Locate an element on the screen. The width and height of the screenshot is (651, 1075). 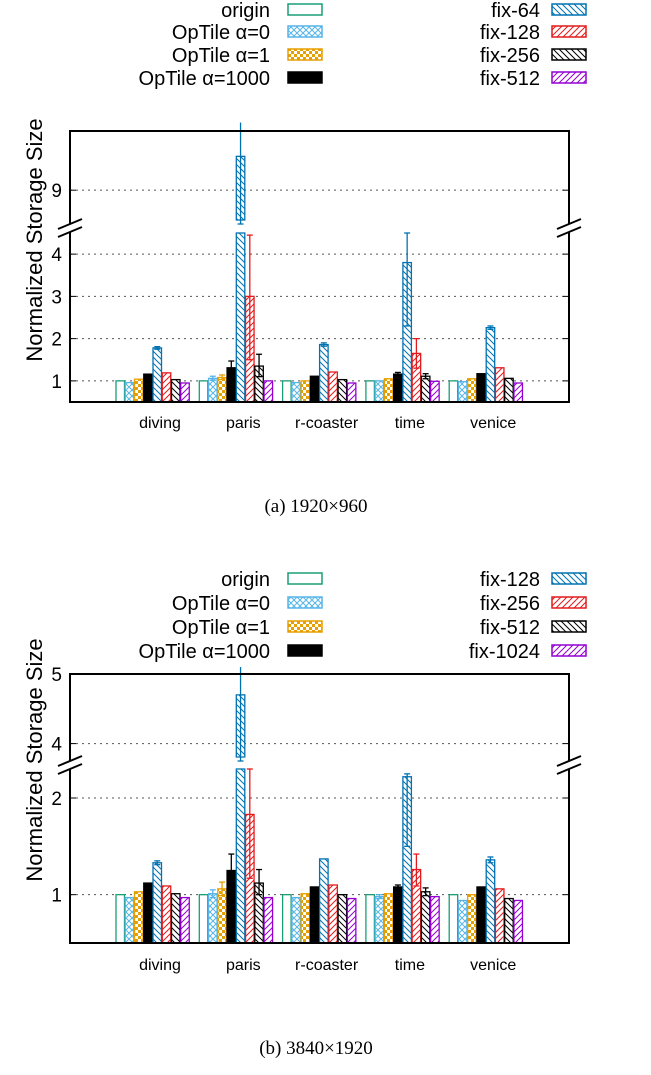
y-tick-label: 4 is located at coordinates (56, 255).